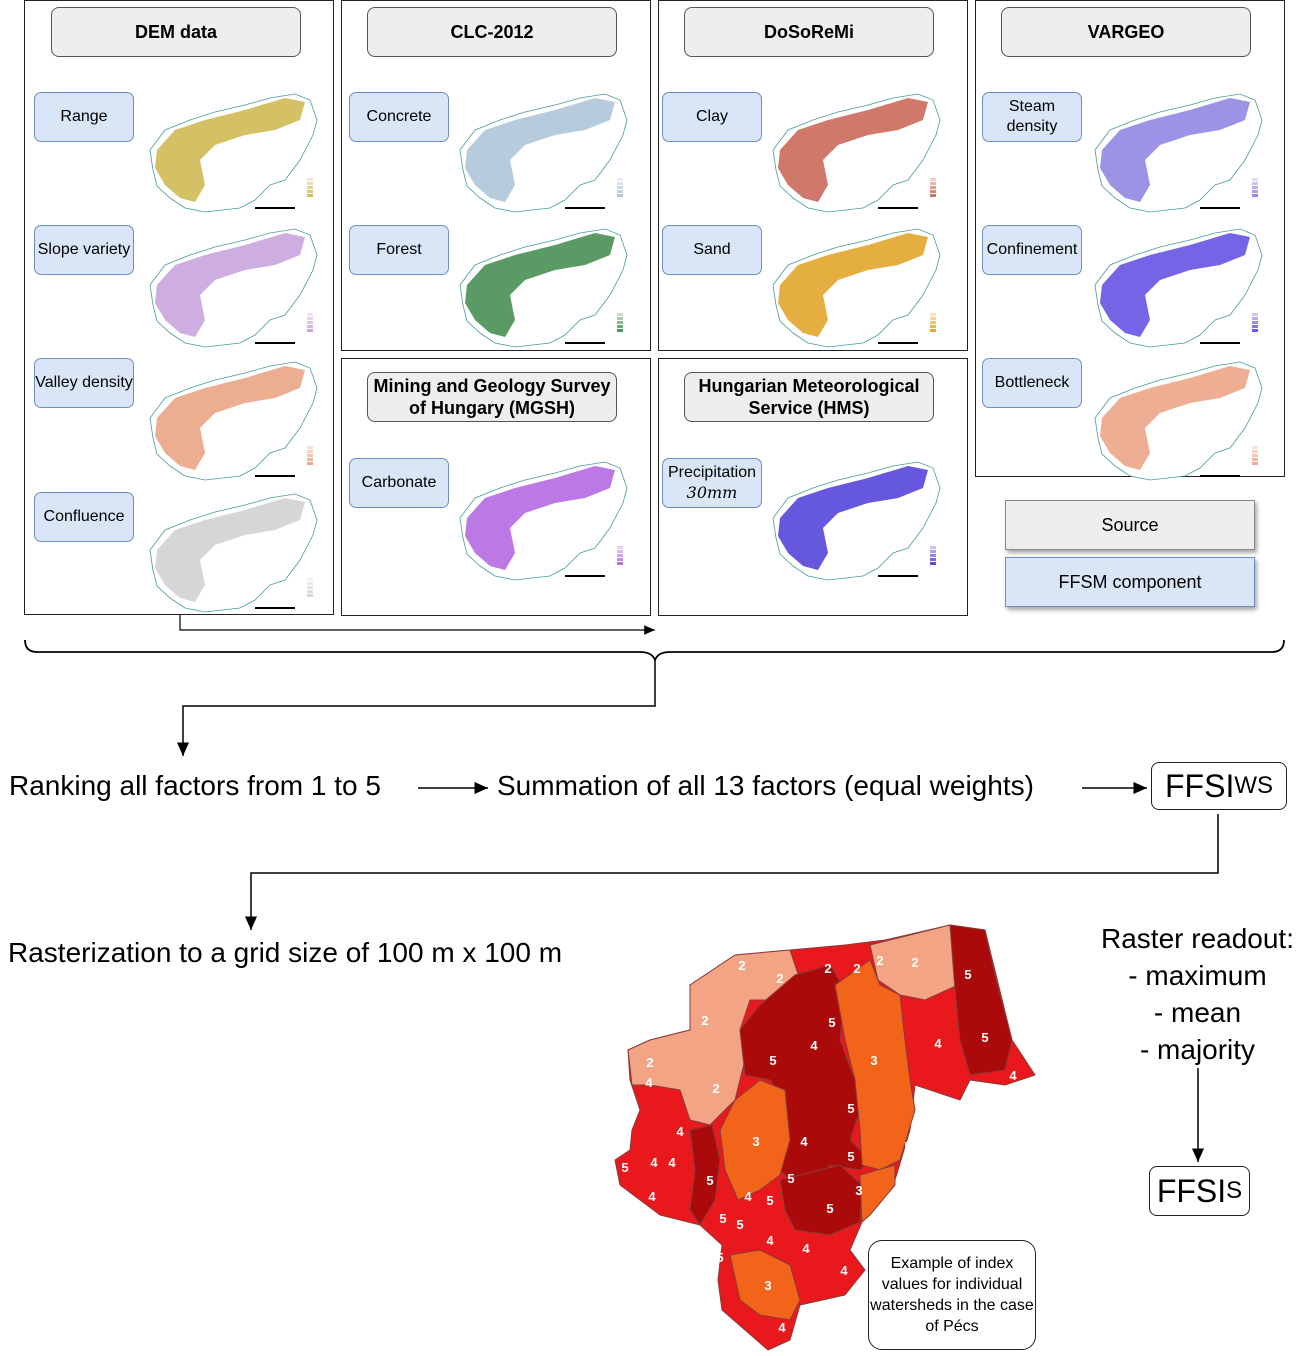 The width and height of the screenshot is (1307, 1356). What do you see at coordinates (856, 153) in the screenshot?
I see `clay-map` at bounding box center [856, 153].